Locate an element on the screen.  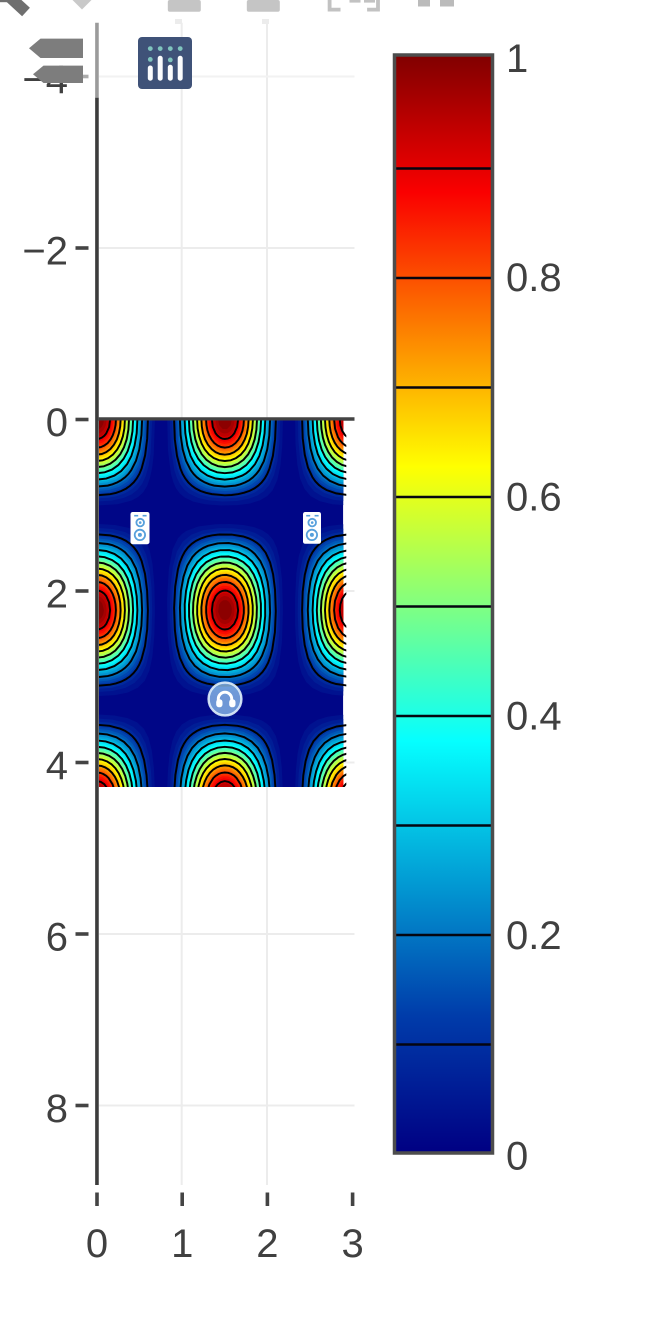
svg-text: 0.6 is located at coordinates (534, 497).